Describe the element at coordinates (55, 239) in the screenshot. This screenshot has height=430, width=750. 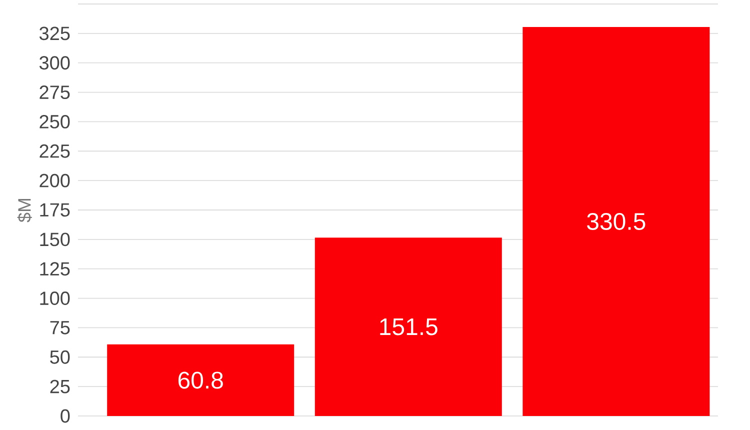
I see `y-tick-label: 150` at that location.